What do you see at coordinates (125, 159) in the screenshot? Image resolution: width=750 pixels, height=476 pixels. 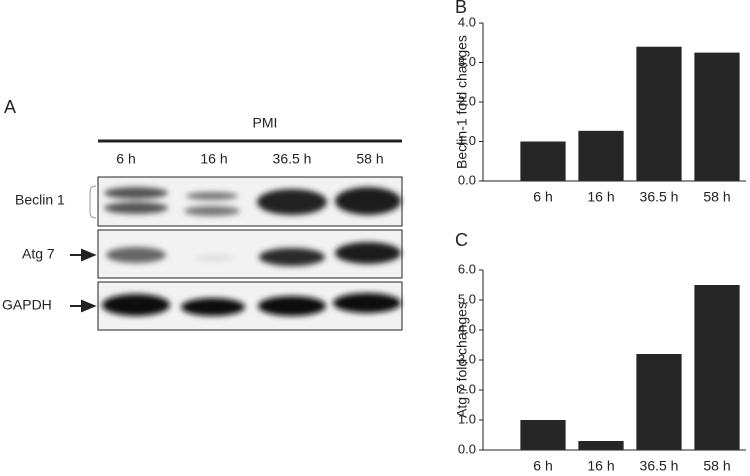 I see `lane-label: 6 h` at bounding box center [125, 159].